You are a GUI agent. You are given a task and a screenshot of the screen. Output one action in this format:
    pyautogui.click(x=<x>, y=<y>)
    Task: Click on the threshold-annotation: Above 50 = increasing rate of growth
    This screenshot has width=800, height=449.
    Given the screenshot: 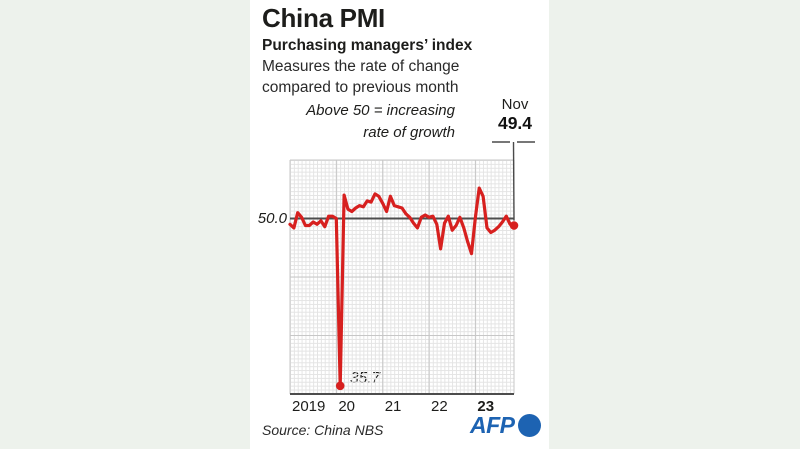 What is the action you would take?
    pyautogui.click(x=380, y=122)
    